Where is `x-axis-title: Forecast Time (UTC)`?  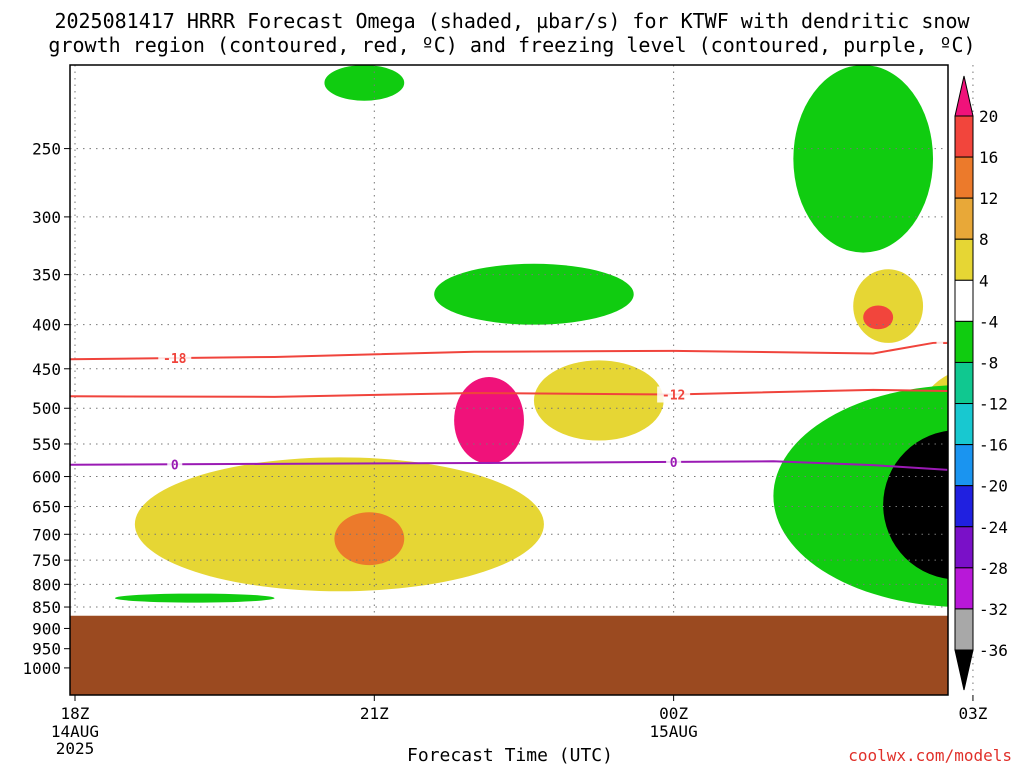
x-axis-title: Forecast Time (UTC) is located at coordinates (510, 755).